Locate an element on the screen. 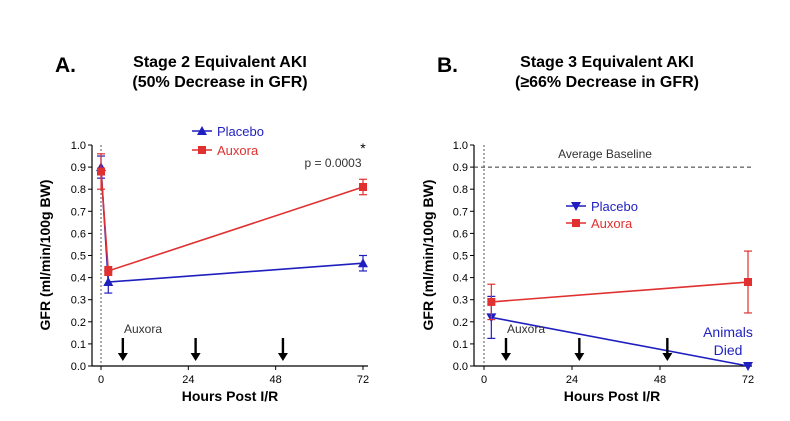 The width and height of the screenshot is (790, 421). panel-a-p-value: p = 0.0003 is located at coordinates (332, 163).